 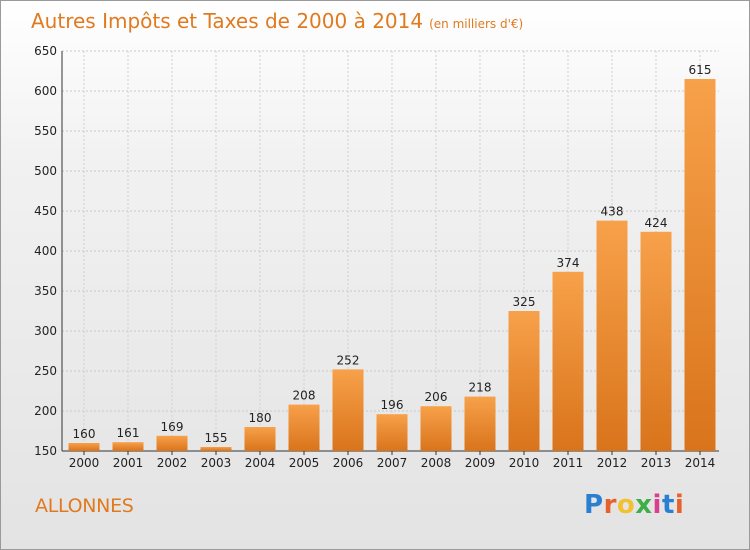 What do you see at coordinates (644, 505) in the screenshot?
I see `logo-letter: x` at bounding box center [644, 505].